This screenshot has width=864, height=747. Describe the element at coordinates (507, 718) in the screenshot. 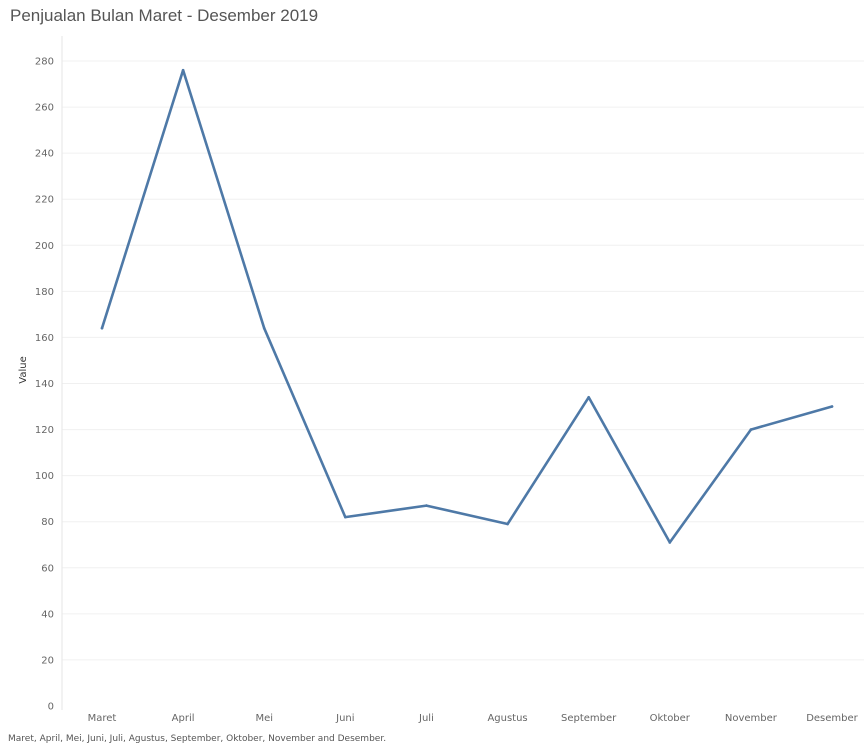

I see `x-tick-label: Agustus` at that location.